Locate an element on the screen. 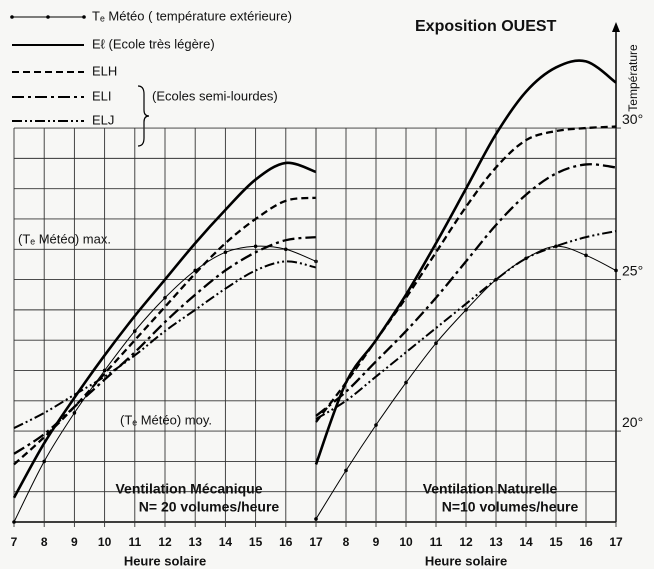  y-axis-arrow is located at coordinates (616, 27).